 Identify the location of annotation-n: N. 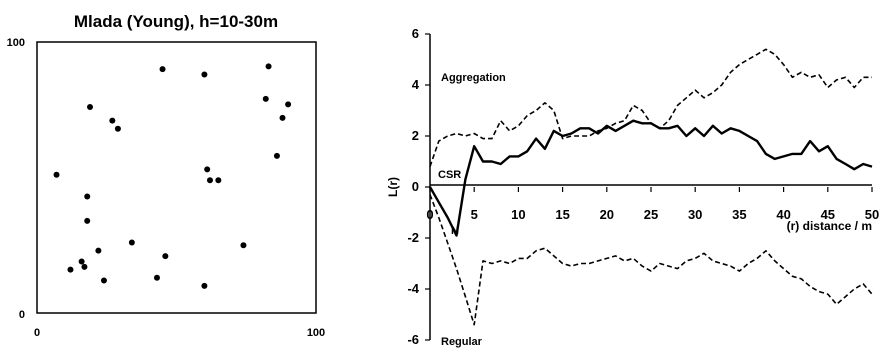
(455, 231).